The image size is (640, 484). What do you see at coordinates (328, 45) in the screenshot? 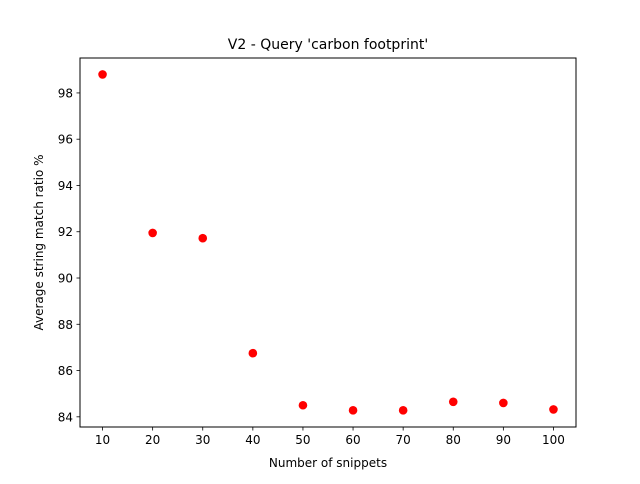
I see `chart-title: V2 - Query 'carbon footprint'` at bounding box center [328, 45].